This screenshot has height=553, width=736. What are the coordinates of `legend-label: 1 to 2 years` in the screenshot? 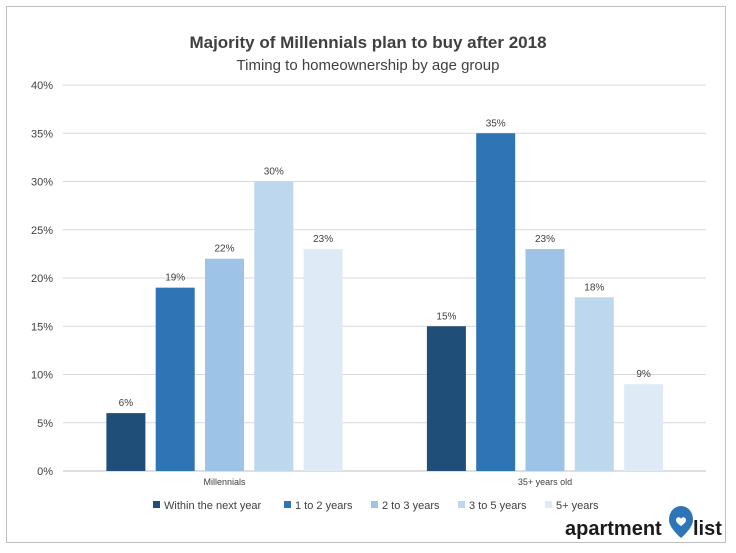 It's located at (324, 506).